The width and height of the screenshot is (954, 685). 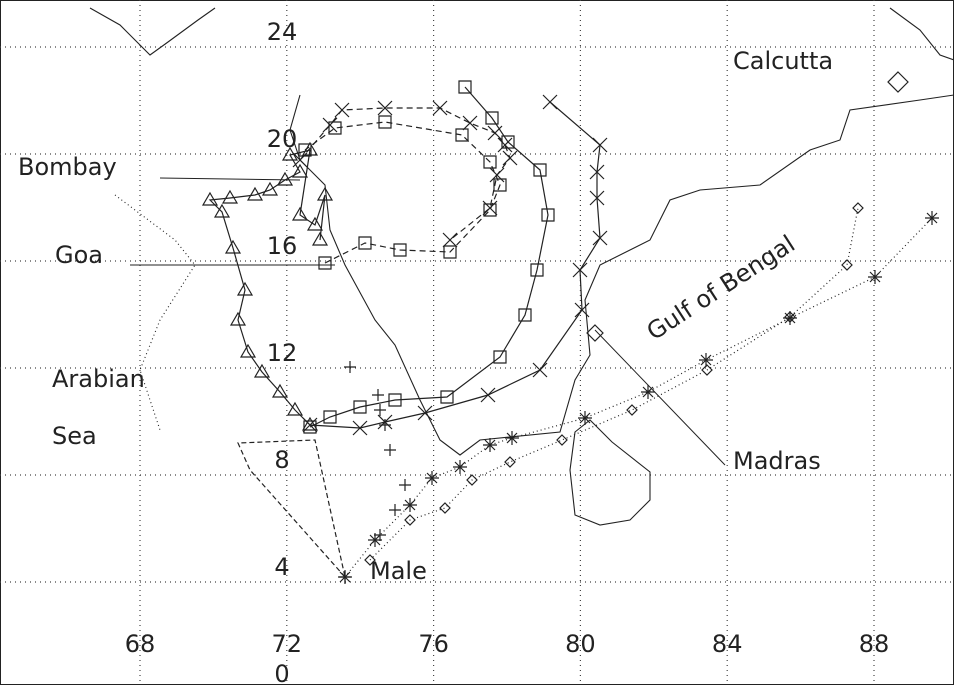 I want to click on place-label: Arabian, so click(x=98, y=379).